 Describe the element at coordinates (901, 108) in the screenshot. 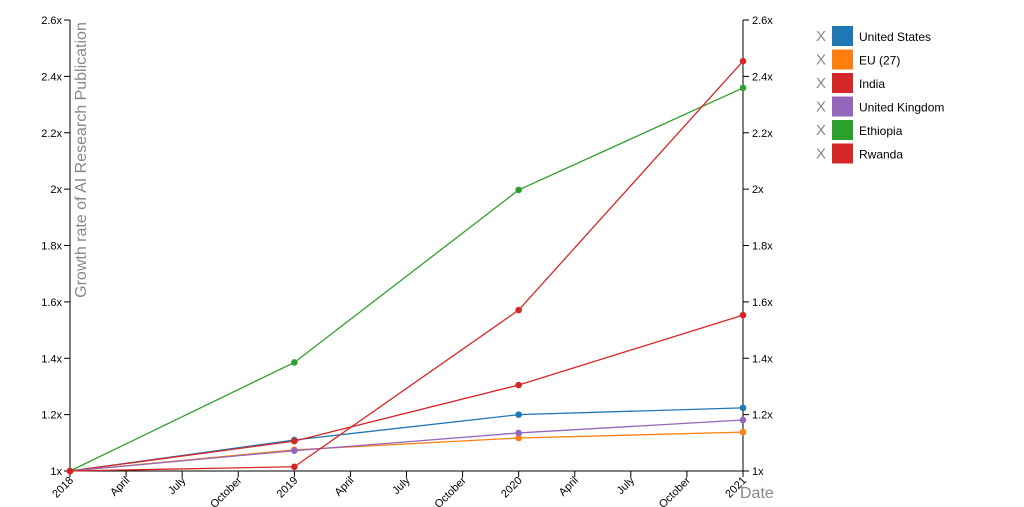

I see `legend-label: United Kingdom` at that location.